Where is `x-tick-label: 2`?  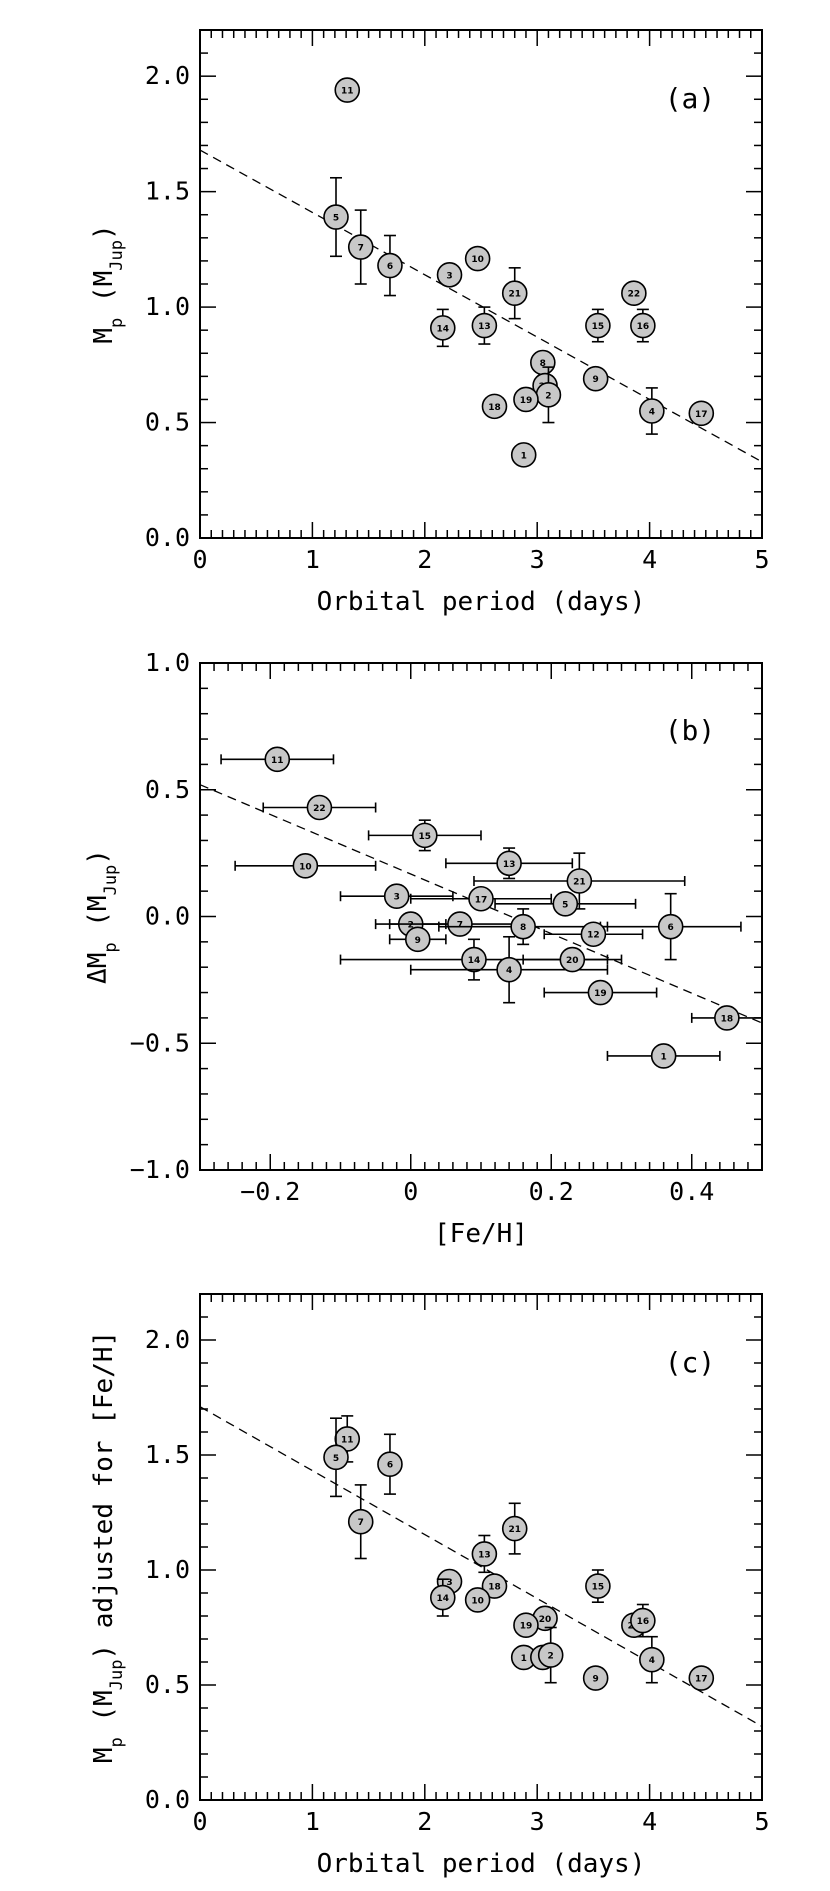
x-tick-label: 2 is located at coordinates (424, 559).